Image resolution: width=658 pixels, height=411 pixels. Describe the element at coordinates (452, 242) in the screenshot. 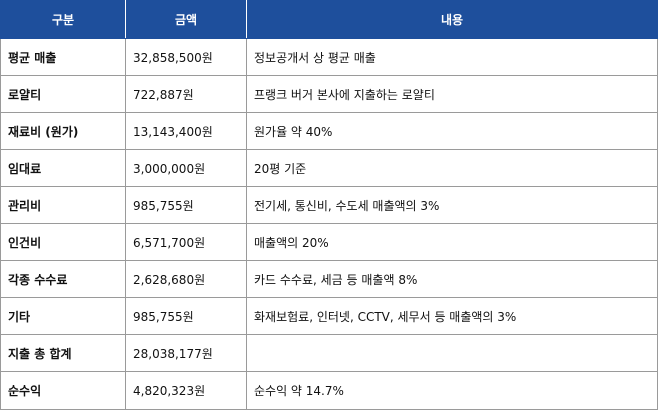

I see `row-description: 매출액의 20%` at that location.